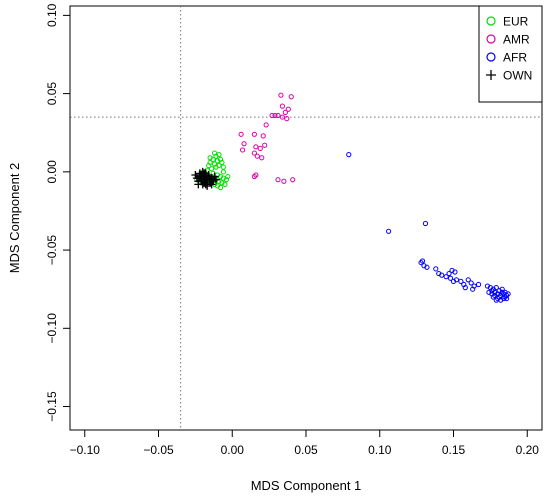 Image resolution: width=550 pixels, height=500 pixels. Describe the element at coordinates (52, 15) in the screenshot. I see `y-tick-label: 0.10` at that location.